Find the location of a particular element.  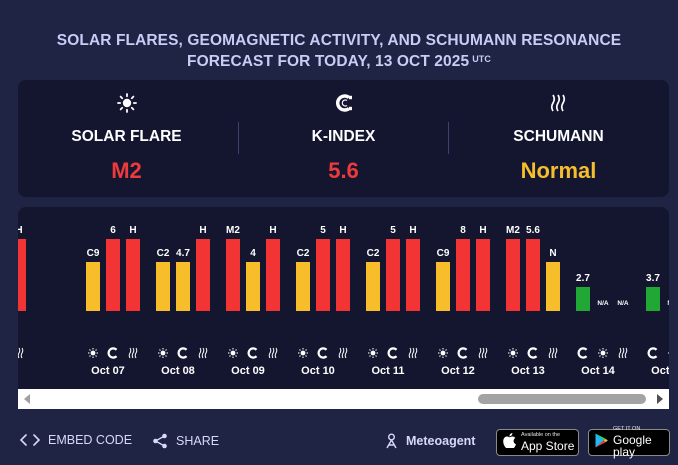

share-icon is located at coordinates (160, 441).